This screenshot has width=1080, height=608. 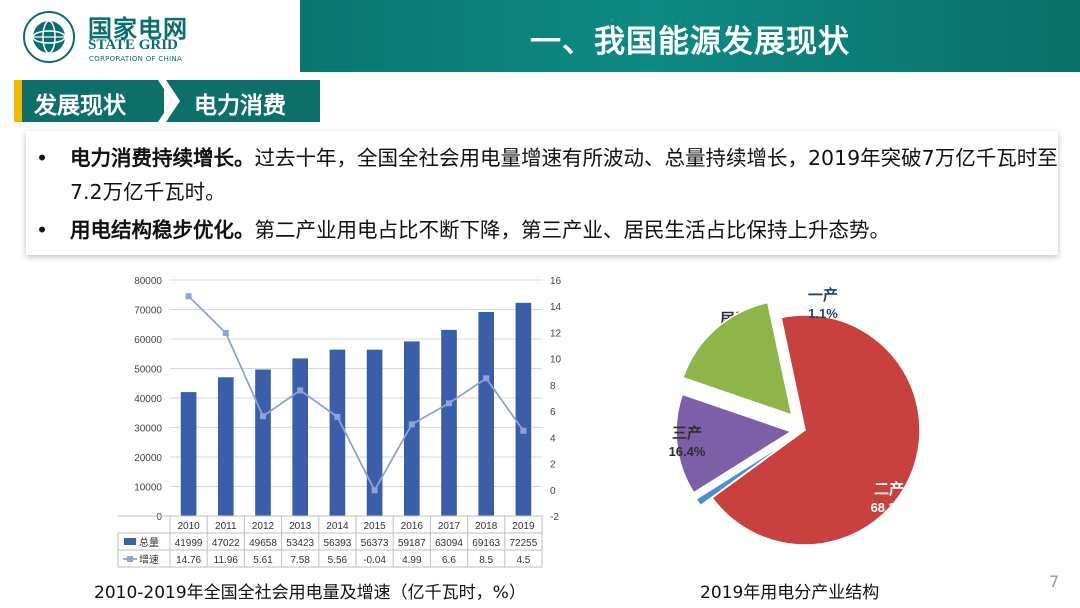 What do you see at coordinates (412, 543) in the screenshot?
I see `table-total-cell: 59187` at bounding box center [412, 543].